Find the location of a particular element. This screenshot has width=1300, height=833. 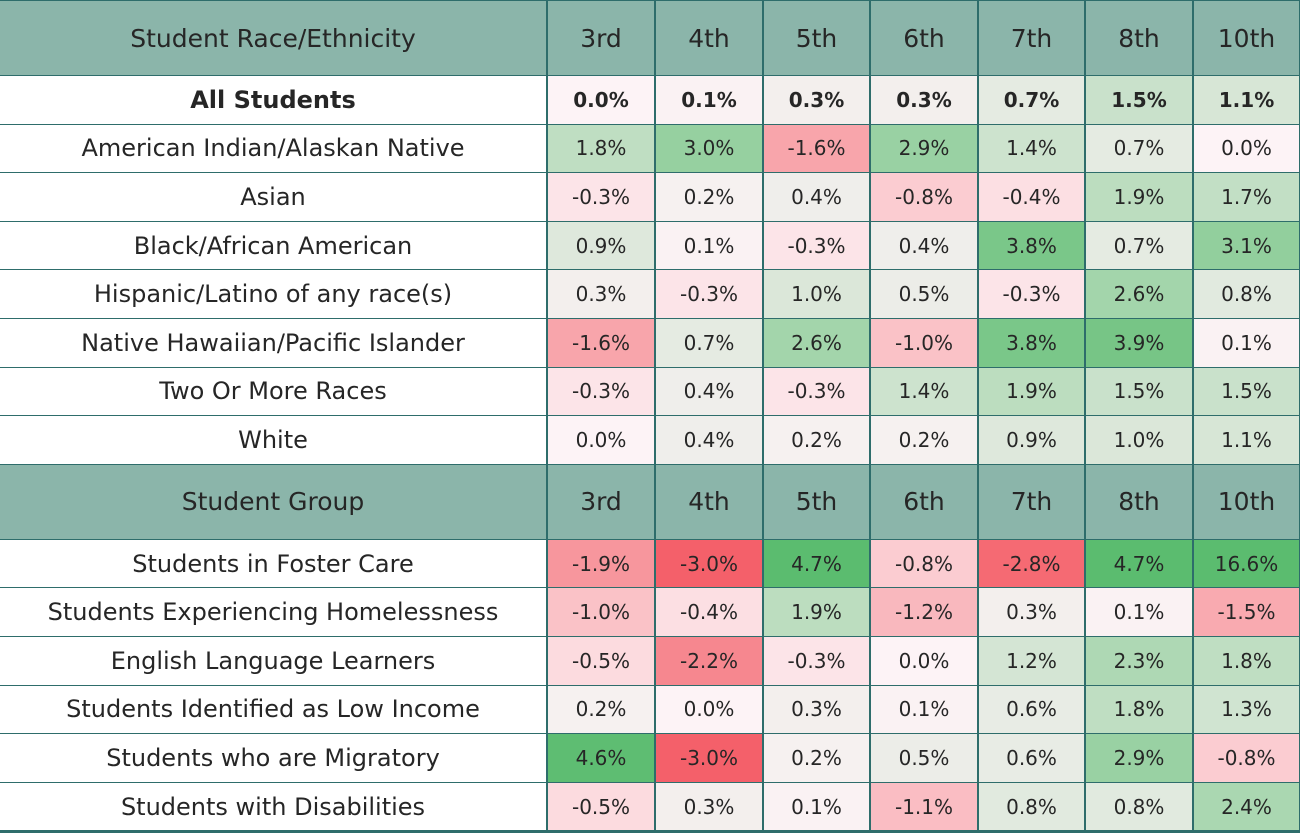

value-cell: -2.2% is located at coordinates (709, 661).